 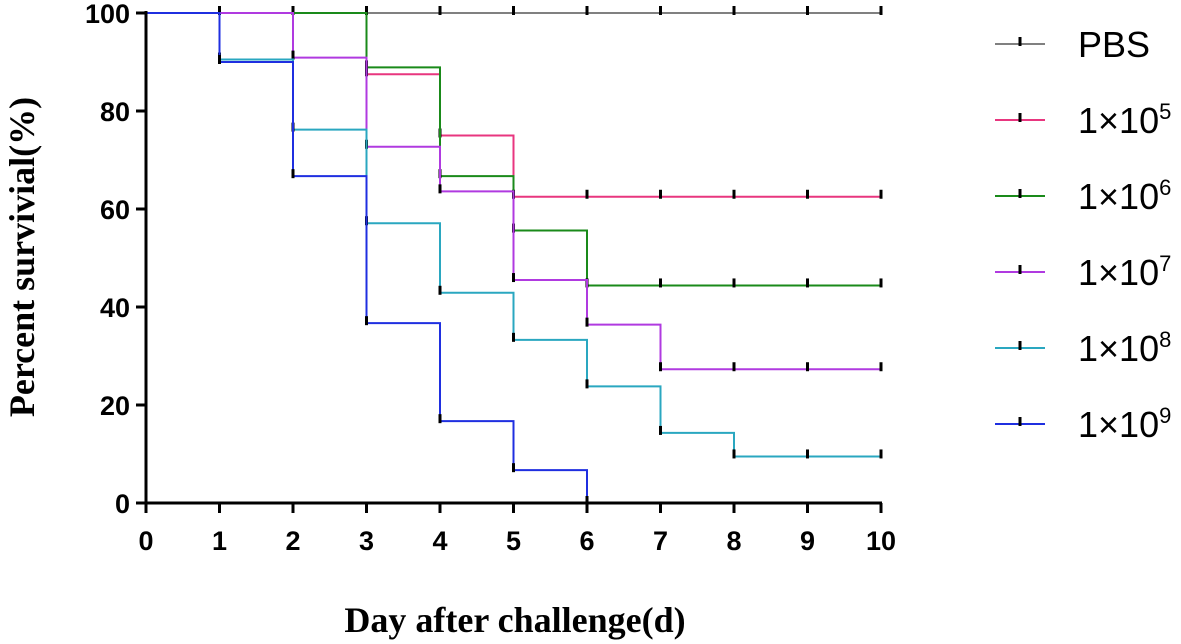 I want to click on y-tick-label: 20, so click(x=115, y=406).